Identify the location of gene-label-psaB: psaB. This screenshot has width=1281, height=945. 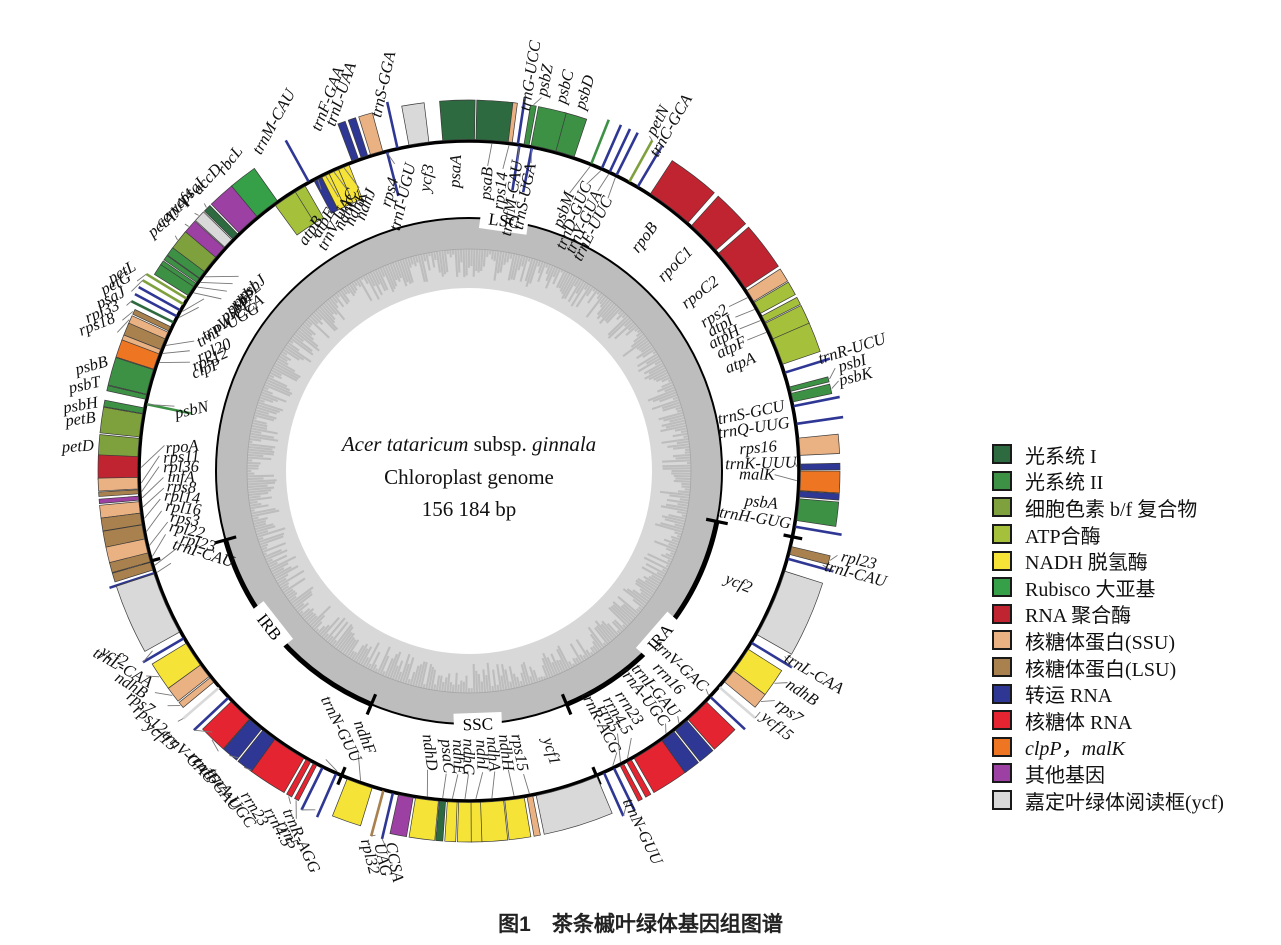
(486, 183).